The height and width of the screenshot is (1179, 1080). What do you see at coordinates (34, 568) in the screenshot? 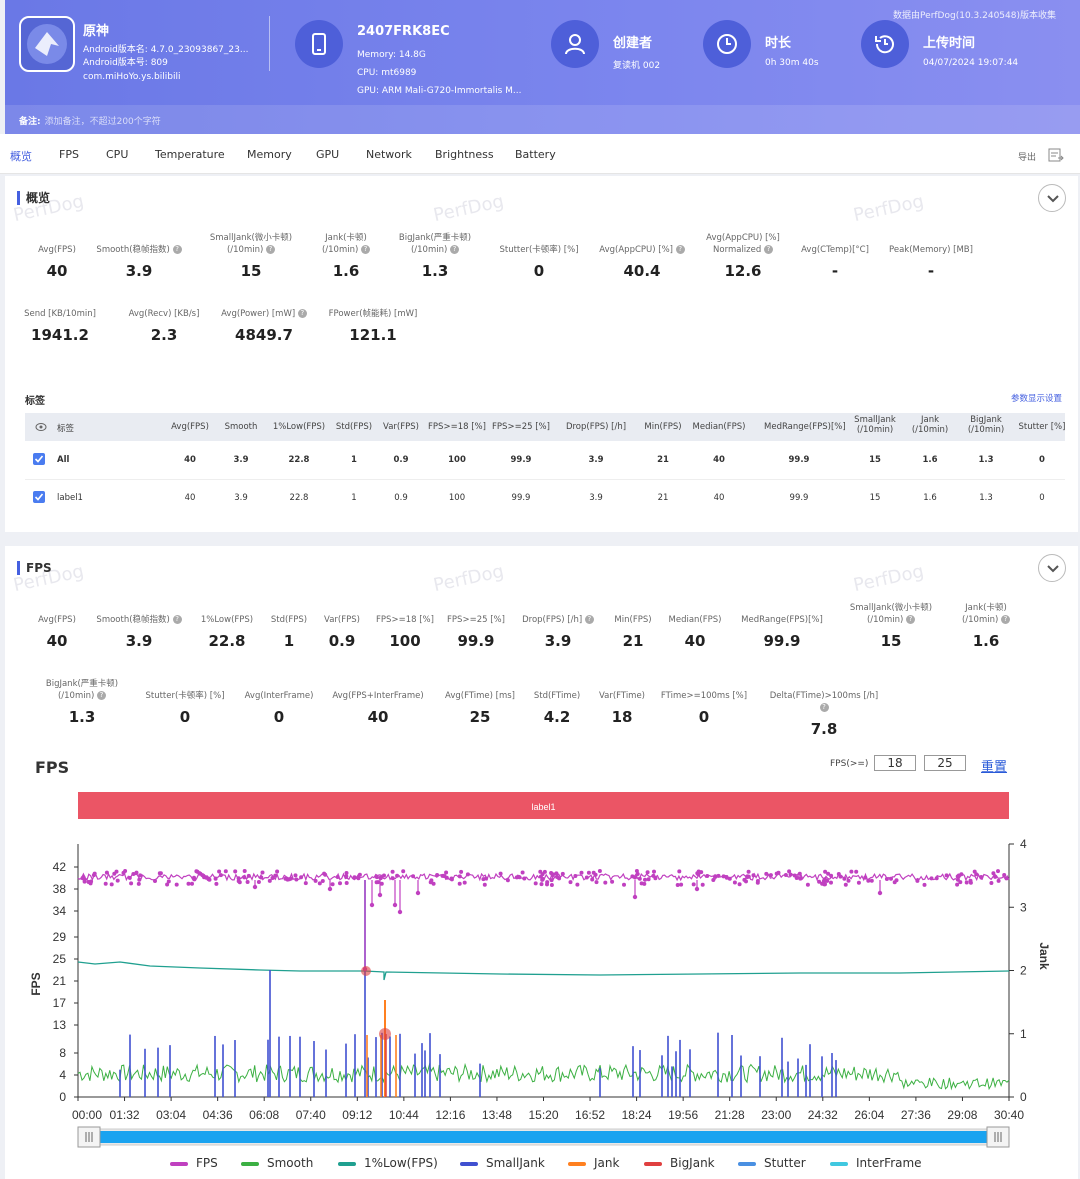
I see `fps-title: FPS` at bounding box center [34, 568].